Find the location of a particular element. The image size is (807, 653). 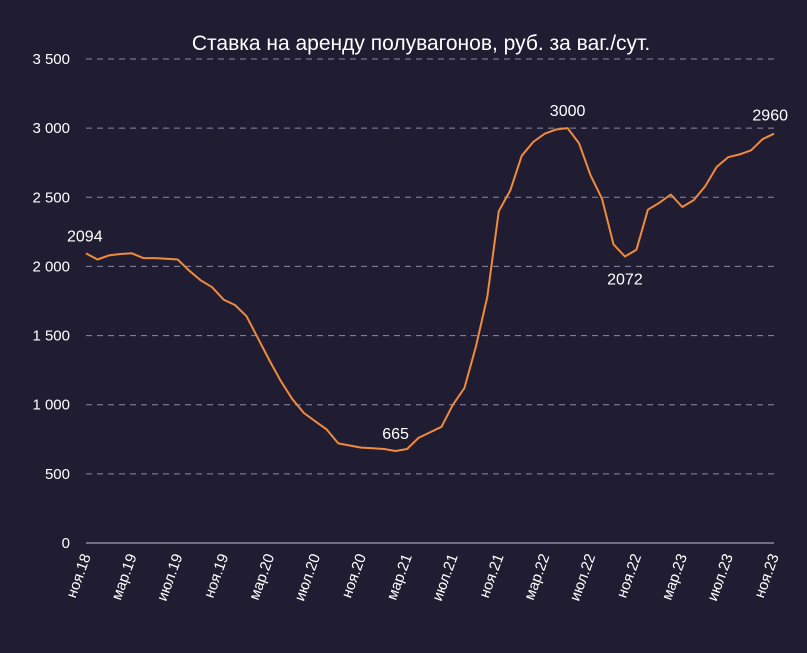

data-label: 2094 is located at coordinates (85, 236).